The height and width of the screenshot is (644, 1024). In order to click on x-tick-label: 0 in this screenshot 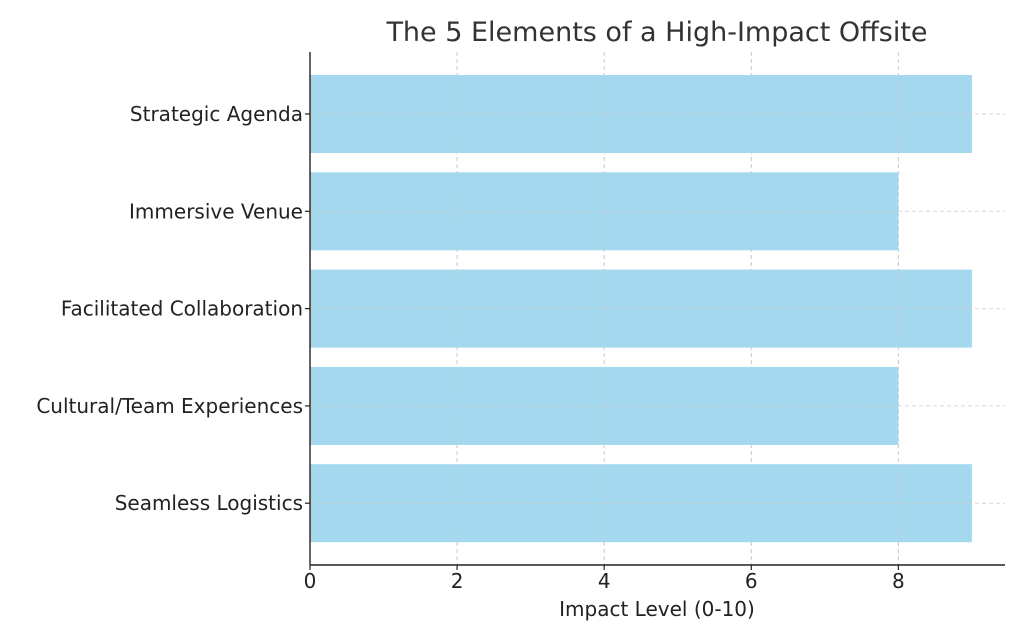, I will do `click(310, 581)`.